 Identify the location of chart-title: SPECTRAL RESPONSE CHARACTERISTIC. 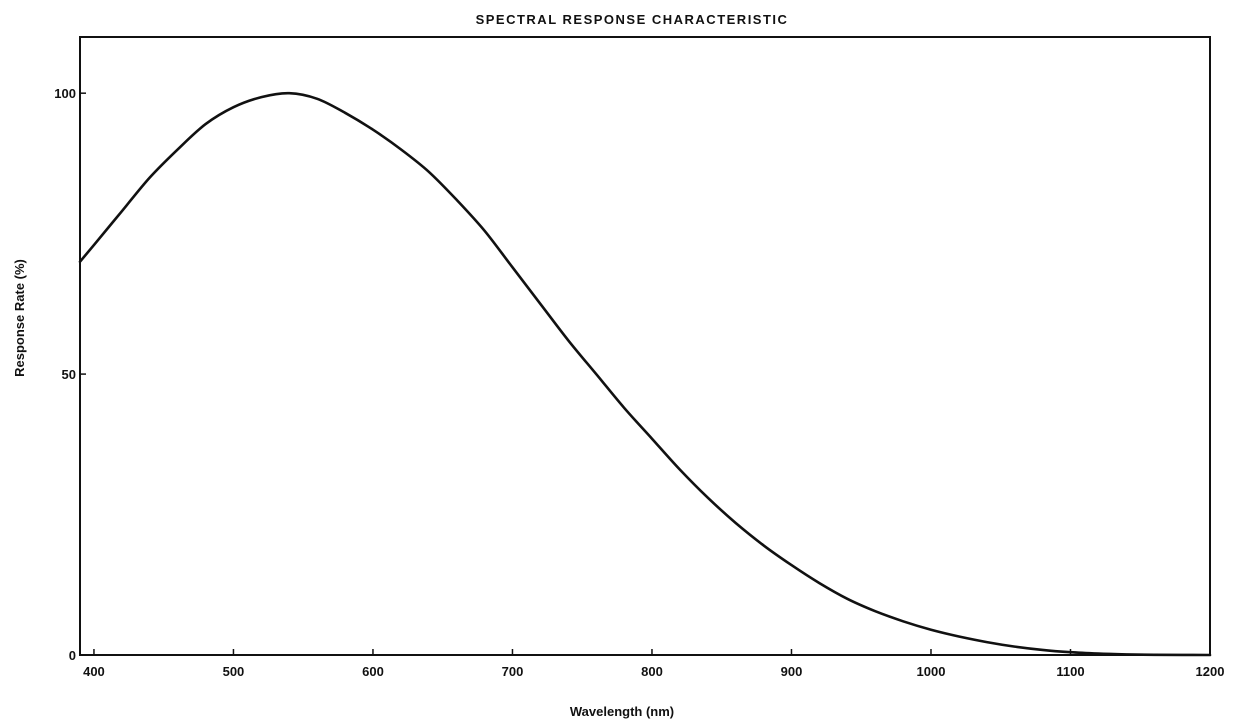
(632, 19).